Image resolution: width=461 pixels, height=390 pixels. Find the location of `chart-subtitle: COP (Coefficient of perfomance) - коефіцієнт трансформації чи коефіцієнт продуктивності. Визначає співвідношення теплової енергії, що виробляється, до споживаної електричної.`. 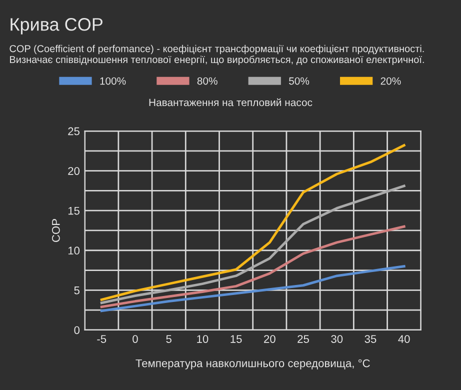

chart-subtitle: COP (Coefficient of perfomance) - коефіцієнт трансформації чи коефіцієнт продуктивності. Визначає співвідношення теплової енергії, що виробляється, до споживаної електричної. is located at coordinates (217, 55).